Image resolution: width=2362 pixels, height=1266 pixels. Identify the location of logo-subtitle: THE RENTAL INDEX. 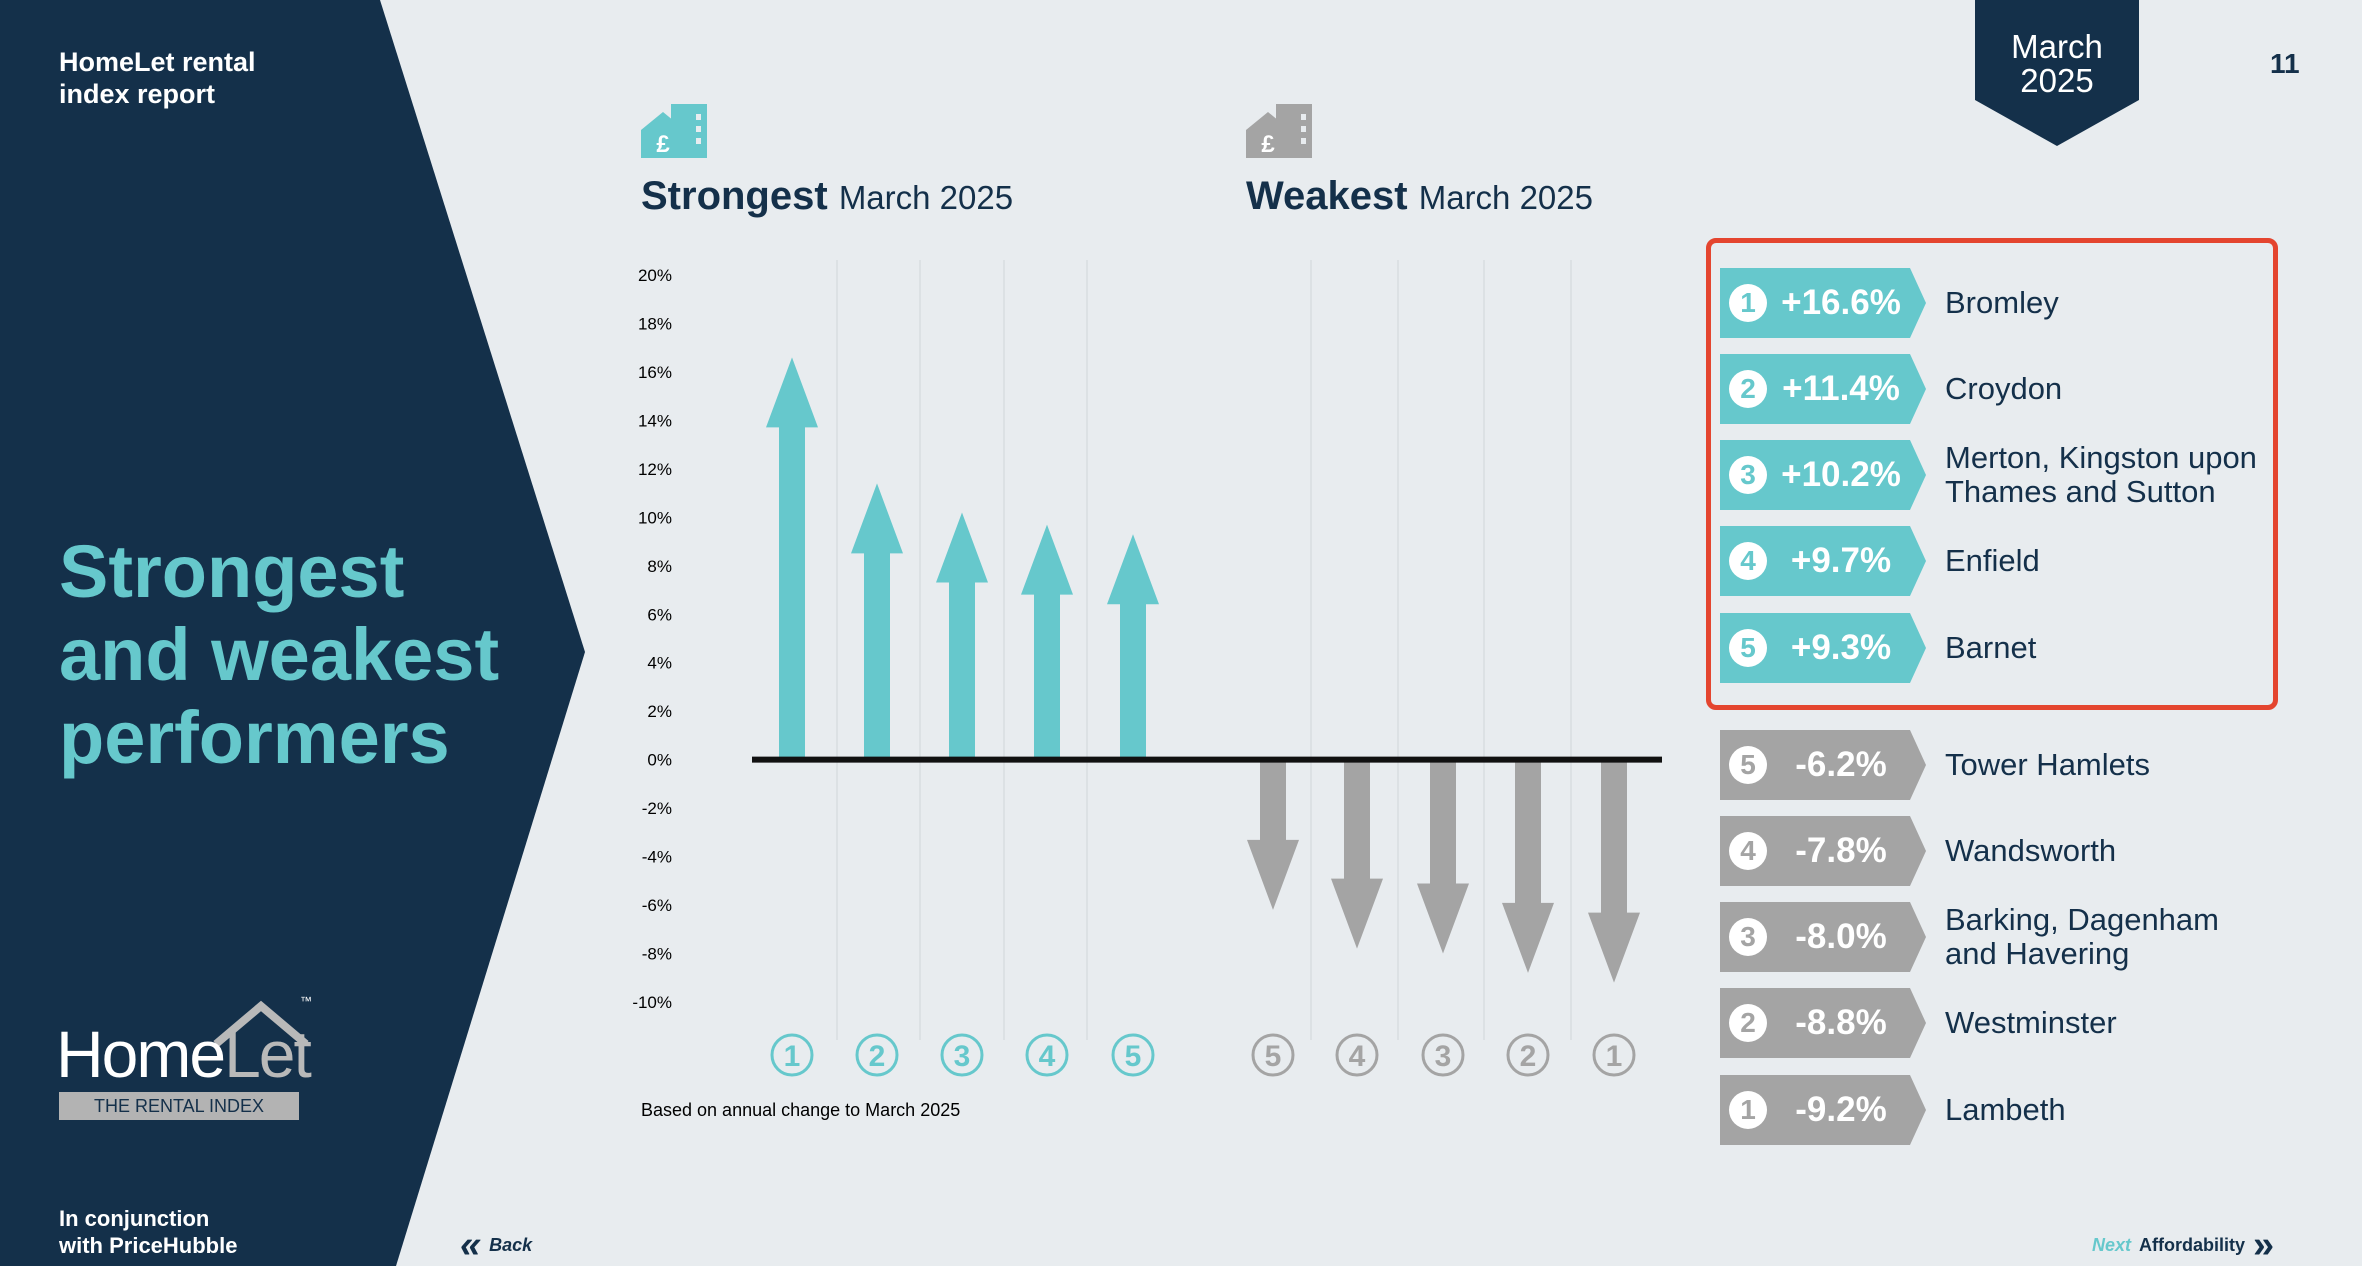
(179, 1106).